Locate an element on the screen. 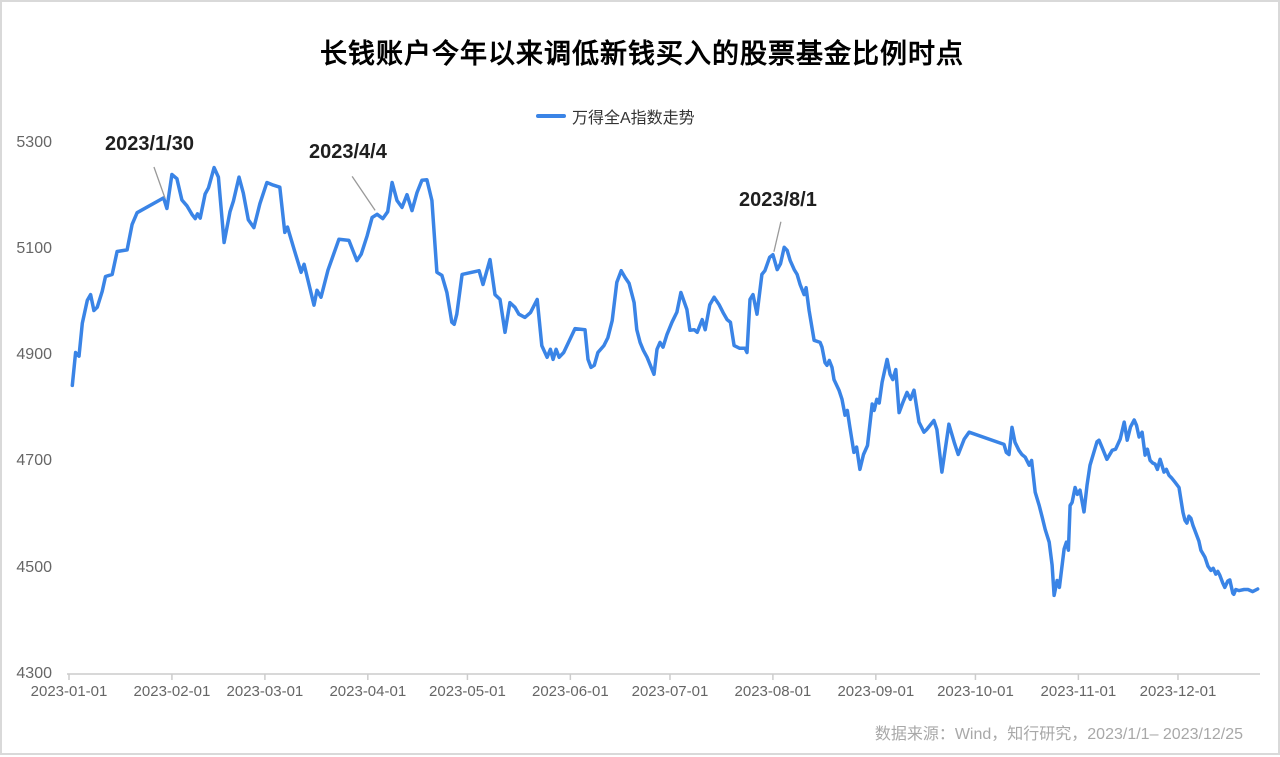 The height and width of the screenshot is (757, 1280). source-note: 数据来源：Wind，知行研究，2023/1/1– 2023/12/25 is located at coordinates (1058, 734).